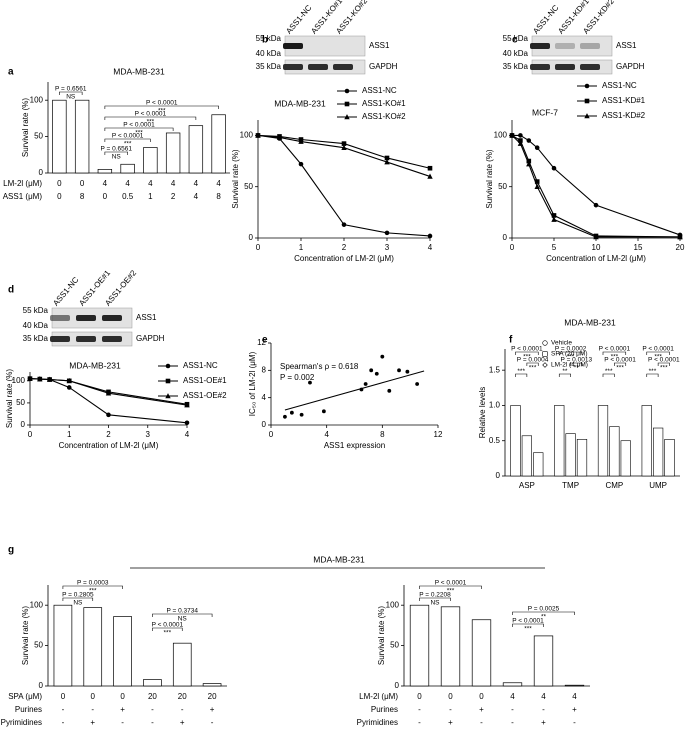 This screenshot has width=685, height=742. What do you see at coordinates (590, 322) in the screenshot?
I see `chart-title: MDA-MB-231` at bounding box center [590, 322].